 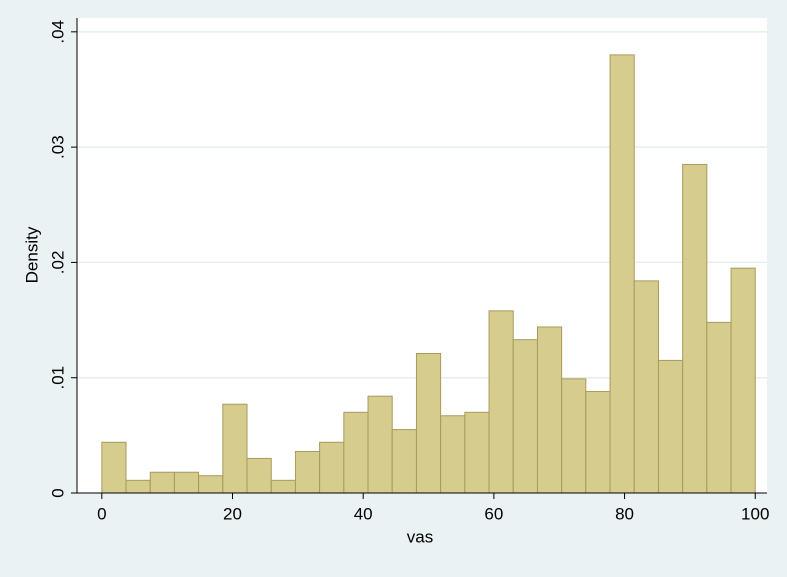 I want to click on y-axis-title: Density, so click(x=31, y=254).